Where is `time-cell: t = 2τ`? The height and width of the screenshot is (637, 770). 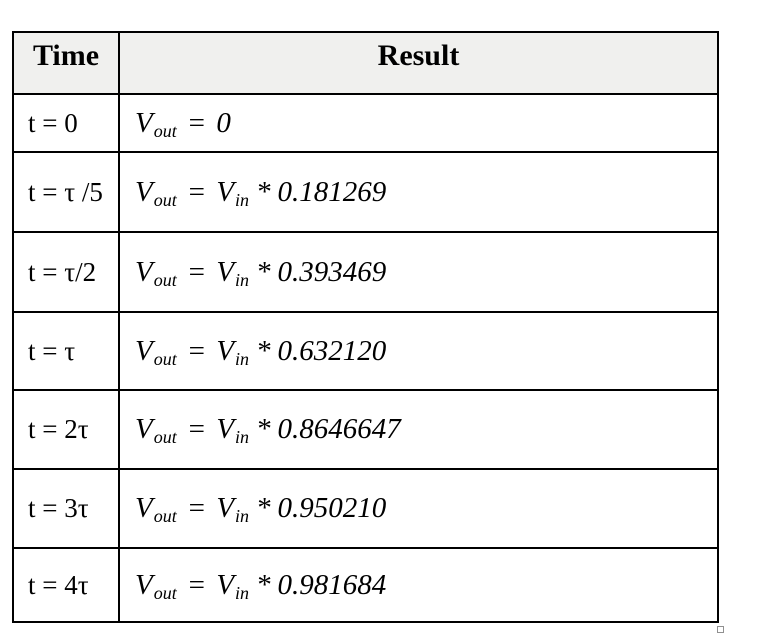
time-cell: t = 2τ is located at coordinates (66, 429).